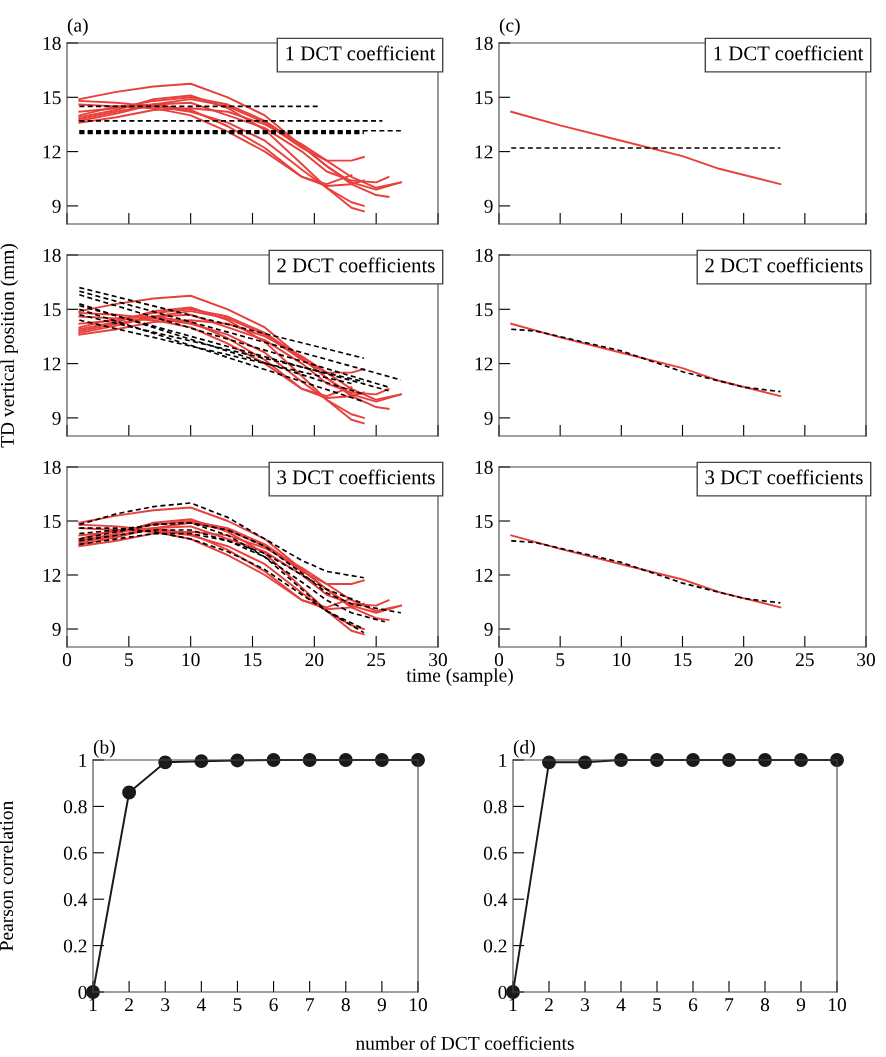 The image size is (886, 1057). I want to click on text: (d), so click(524, 749).